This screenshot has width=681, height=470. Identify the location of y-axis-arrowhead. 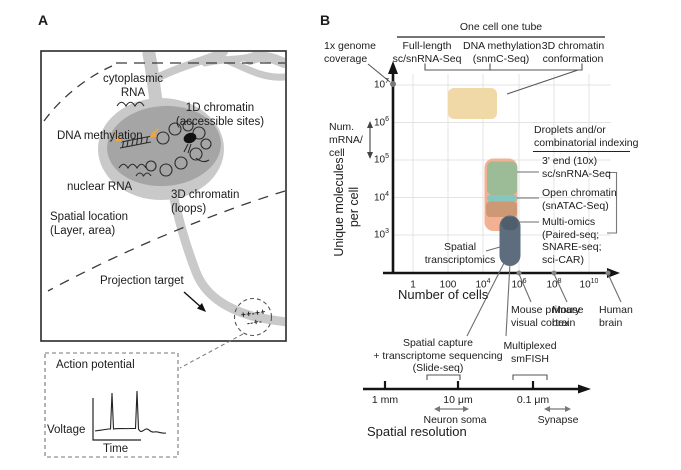
(393, 67).